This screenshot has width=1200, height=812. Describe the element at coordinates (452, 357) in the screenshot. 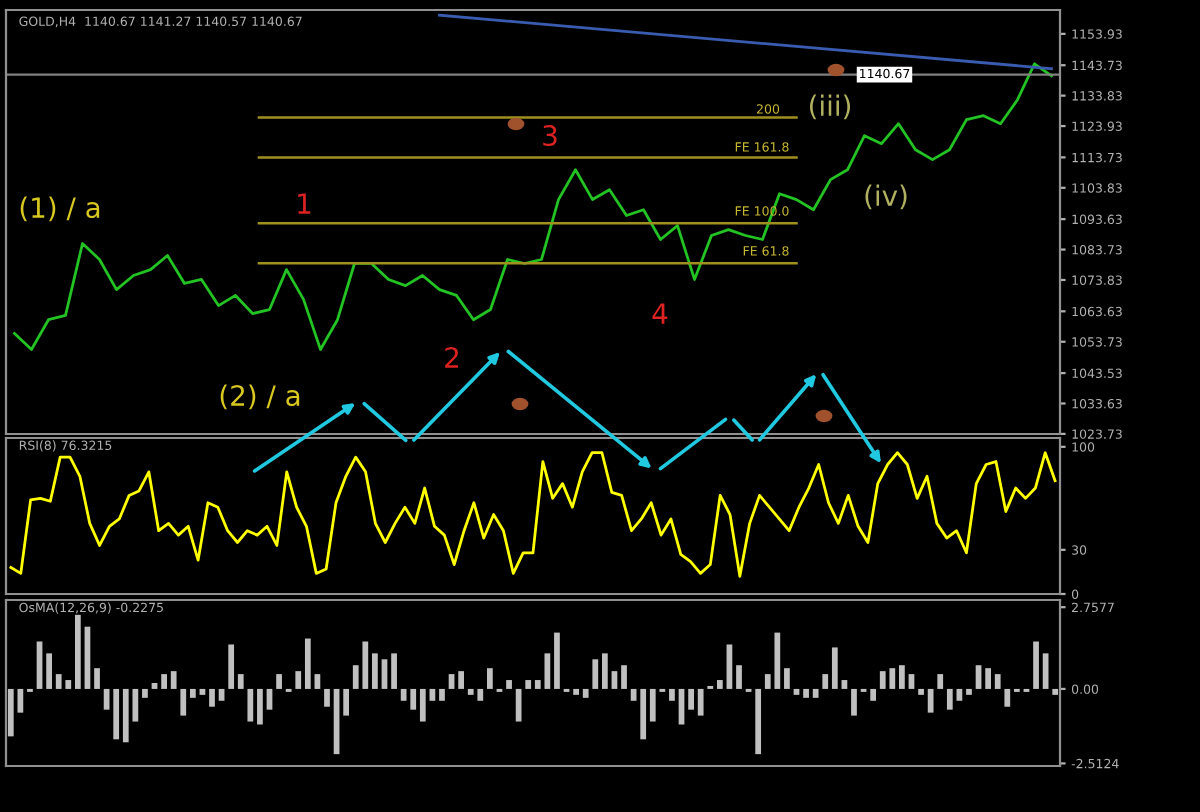

I see `annotation: 2` at that location.